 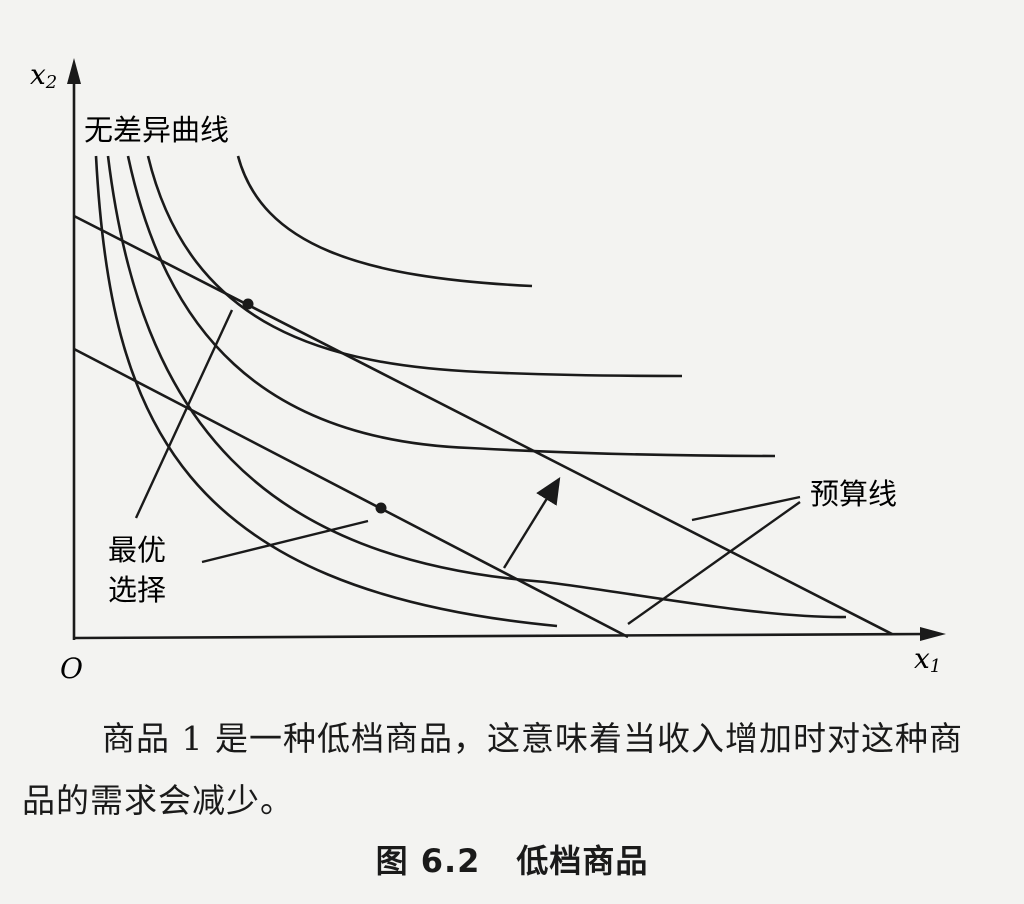 I want to click on optimal-label-line1: 最优, so click(x=137, y=550).